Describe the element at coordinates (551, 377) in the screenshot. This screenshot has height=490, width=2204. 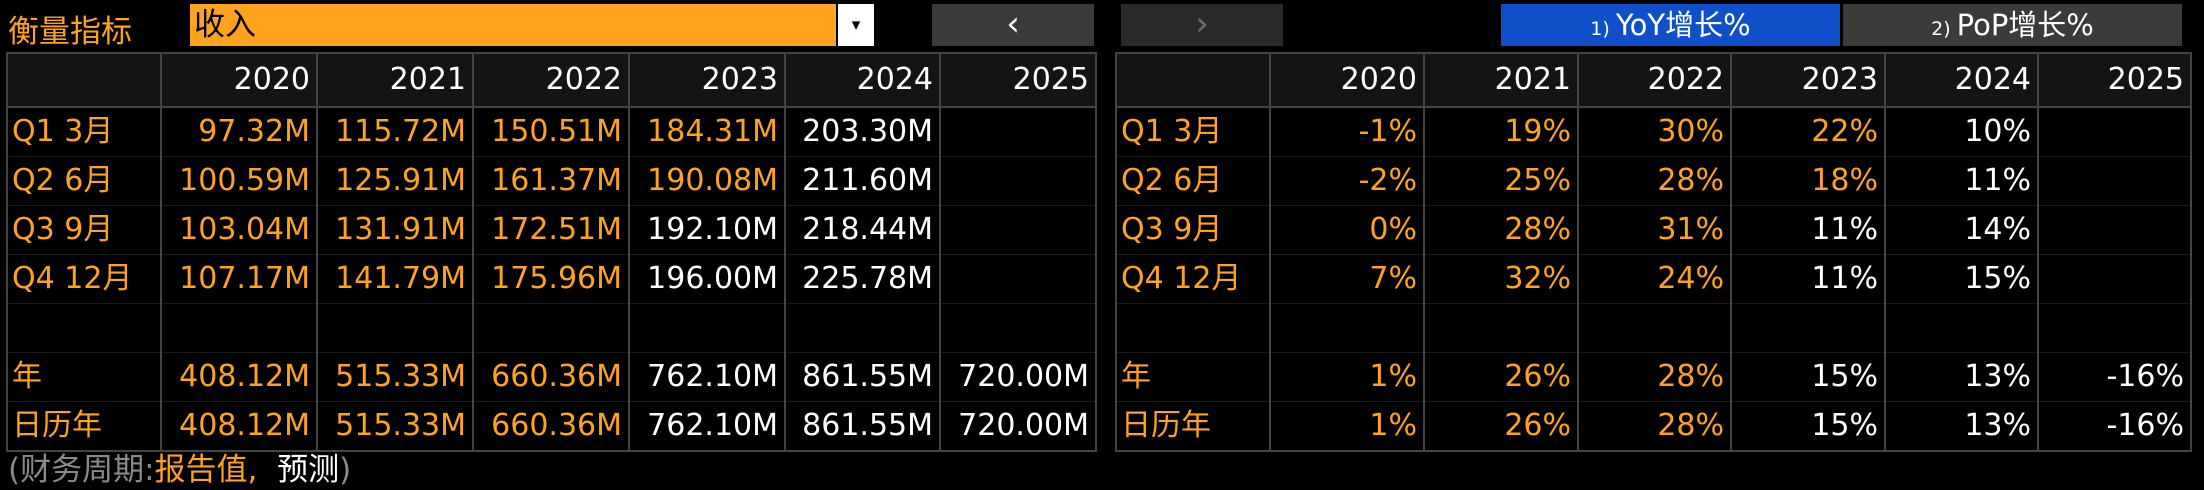
I see `table-cell: 660.36M` at that location.